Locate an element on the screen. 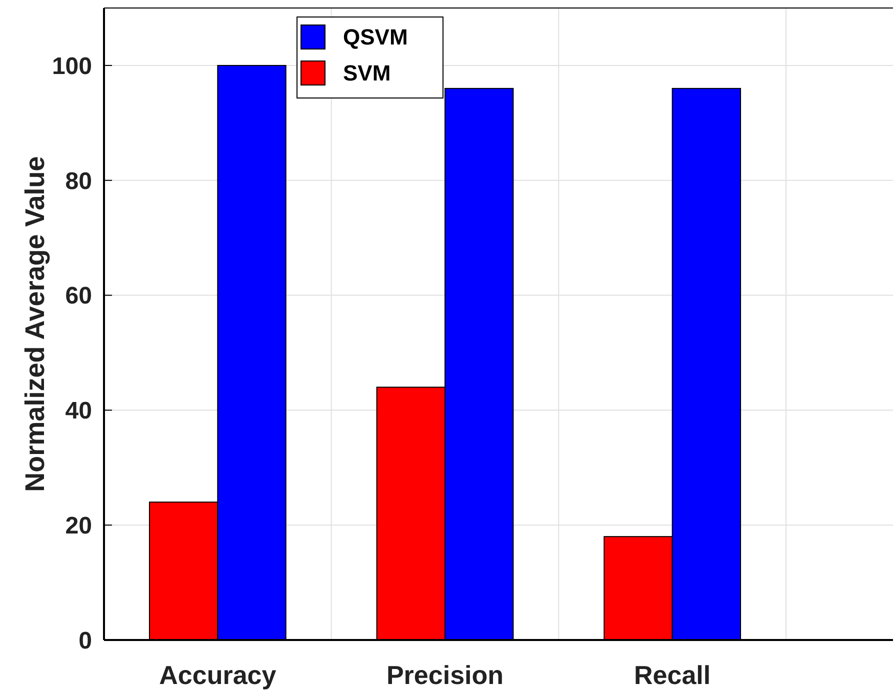  x-tick-label: Accuracy is located at coordinates (218, 675).